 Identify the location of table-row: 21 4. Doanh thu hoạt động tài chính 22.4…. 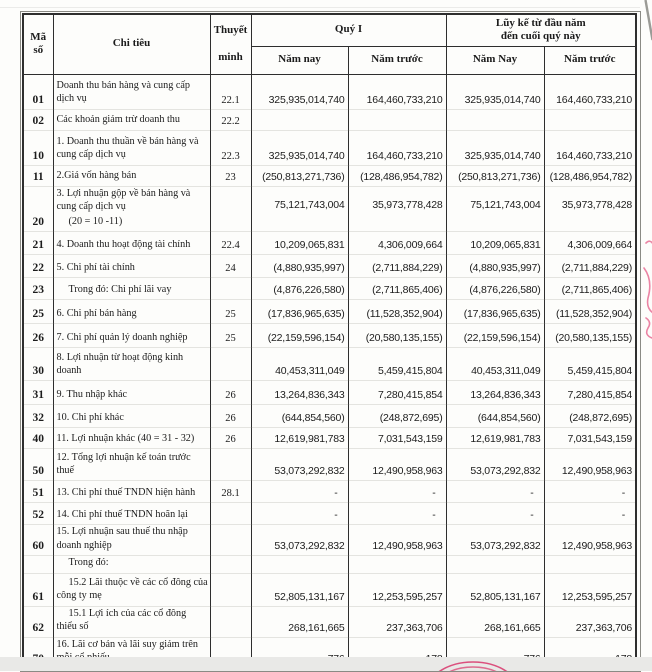
(329, 243).